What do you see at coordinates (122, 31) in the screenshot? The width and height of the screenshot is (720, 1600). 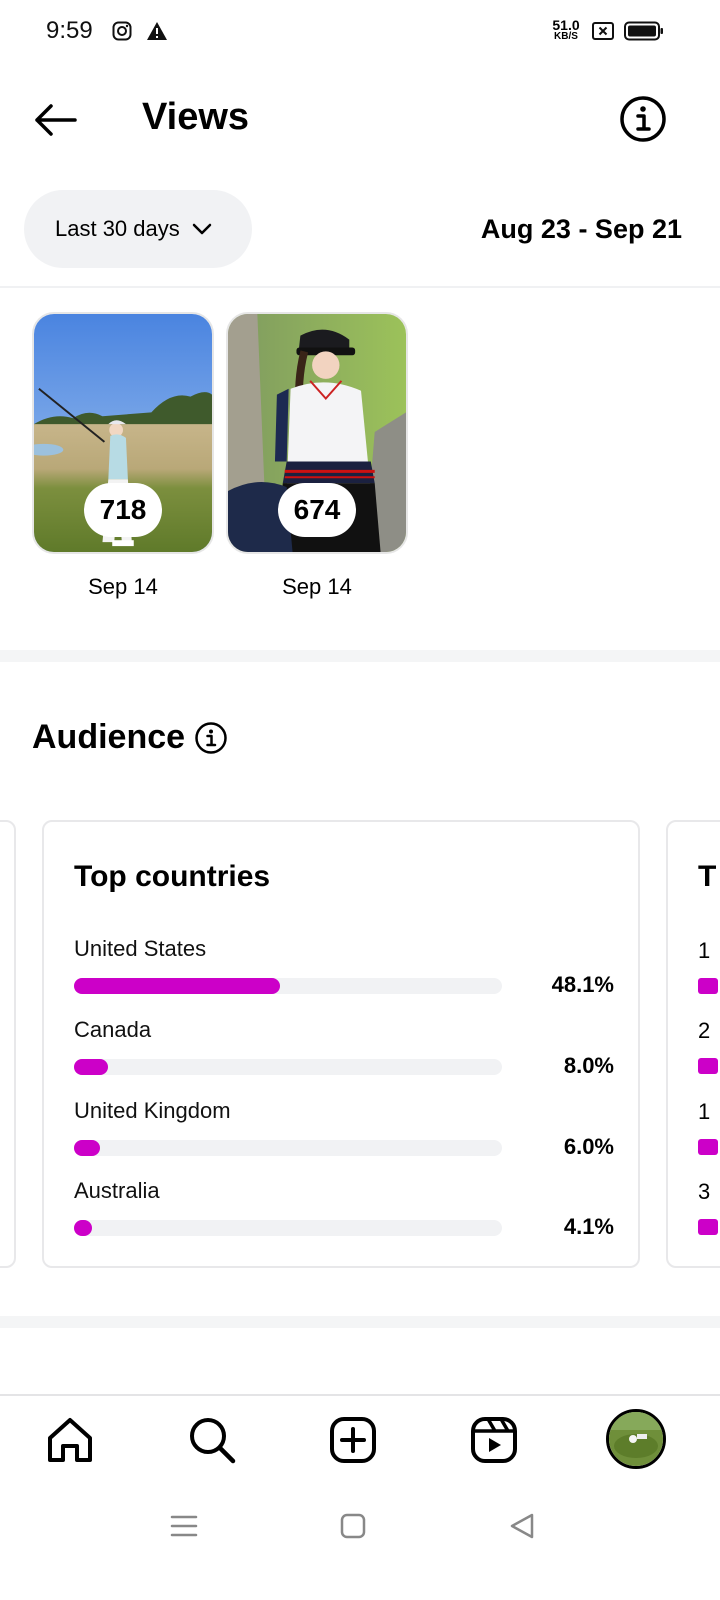 I see `instagram-icon` at bounding box center [122, 31].